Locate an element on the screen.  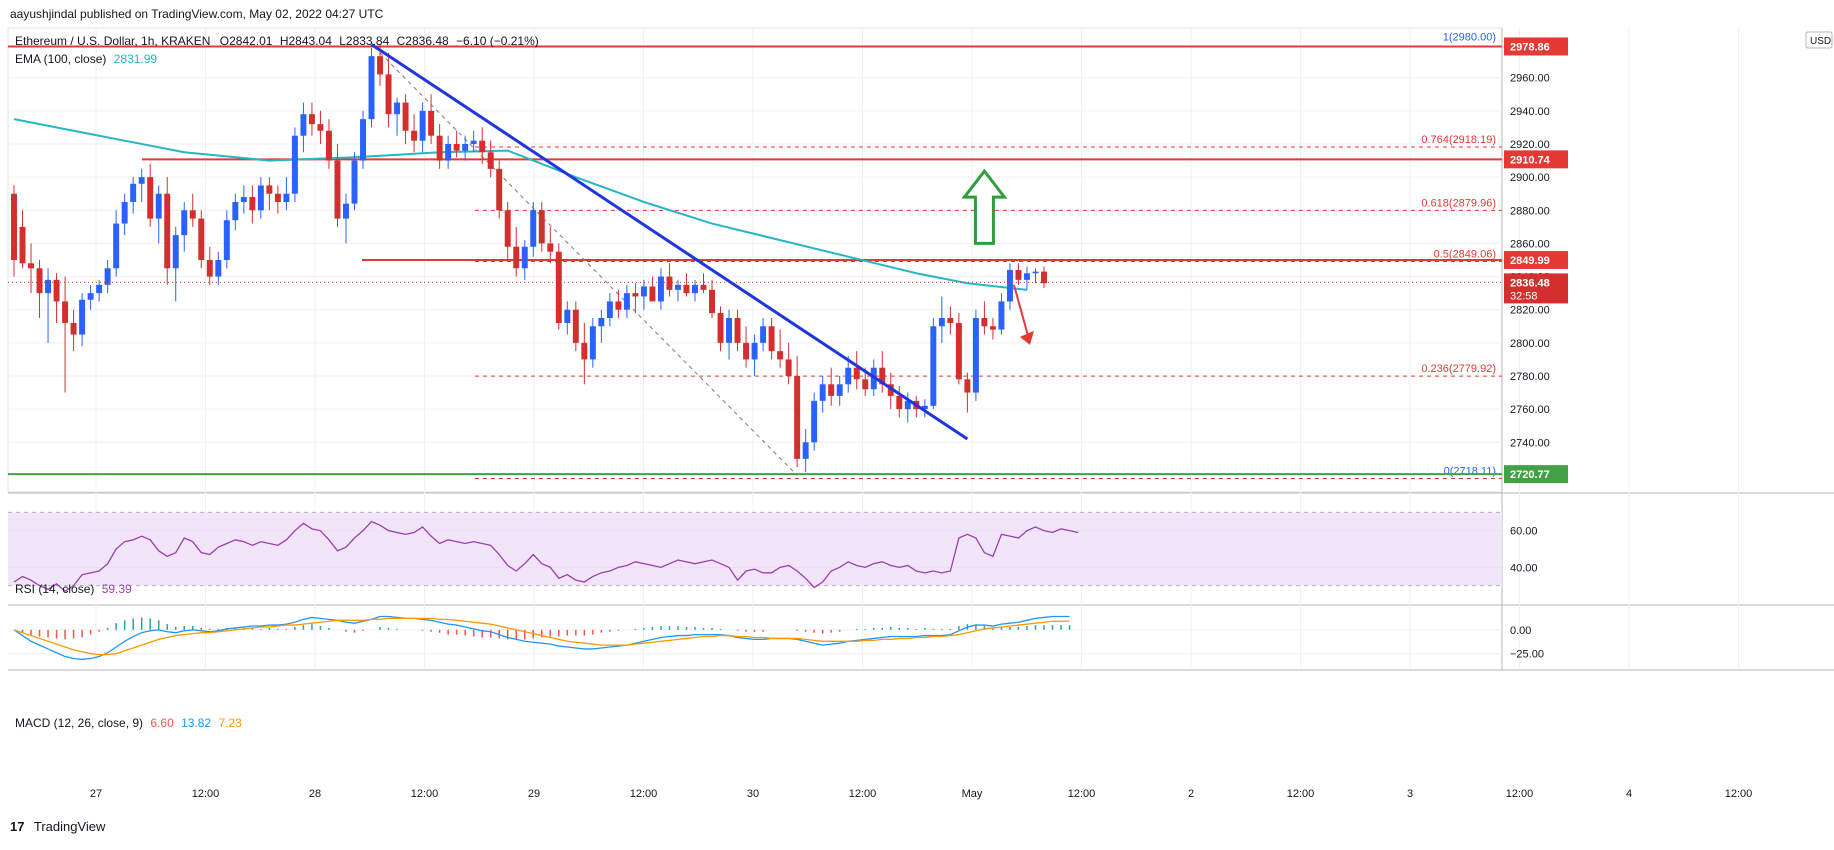
ema-label: EMA (100, close) is located at coordinates (61, 59).